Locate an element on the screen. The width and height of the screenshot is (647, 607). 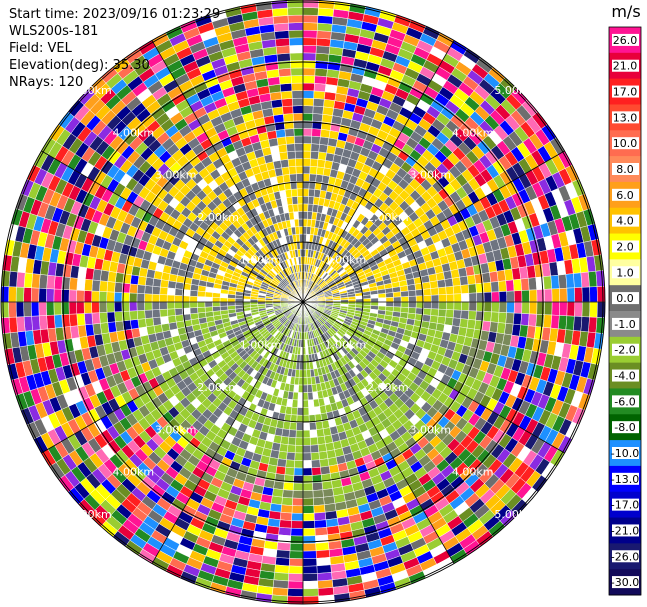
colorbar-tick-label: -21.0 is located at coordinates (625, 530).